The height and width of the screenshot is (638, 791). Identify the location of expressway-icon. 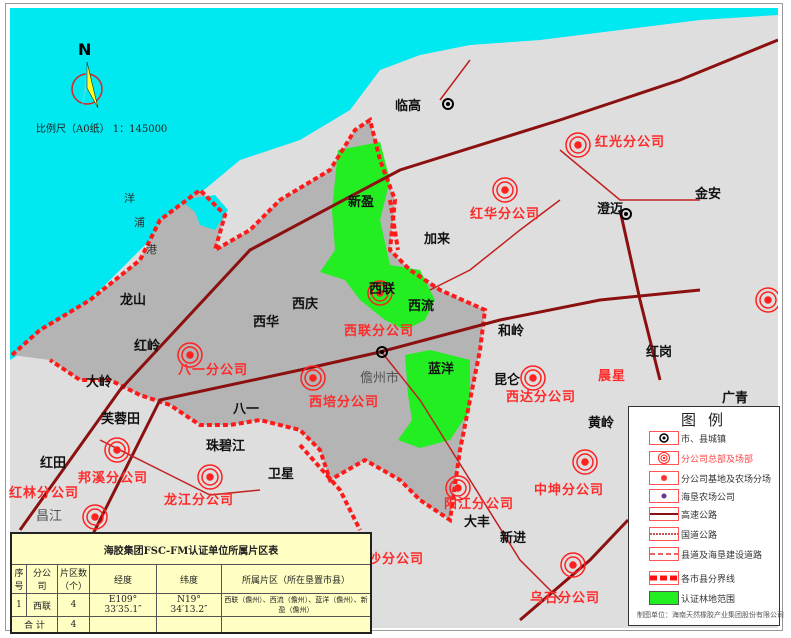
(664, 514).